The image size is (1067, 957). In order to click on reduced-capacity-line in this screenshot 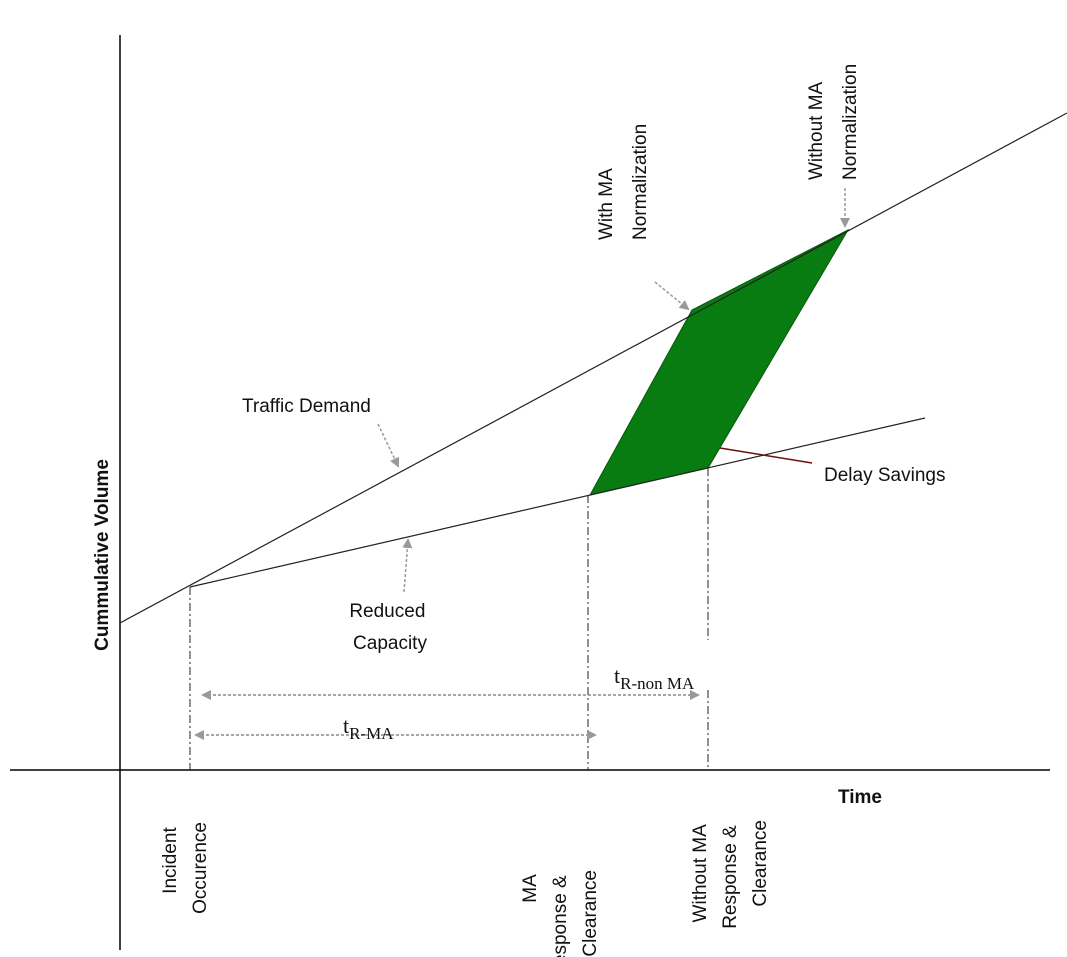, I will do `click(557, 502)`.